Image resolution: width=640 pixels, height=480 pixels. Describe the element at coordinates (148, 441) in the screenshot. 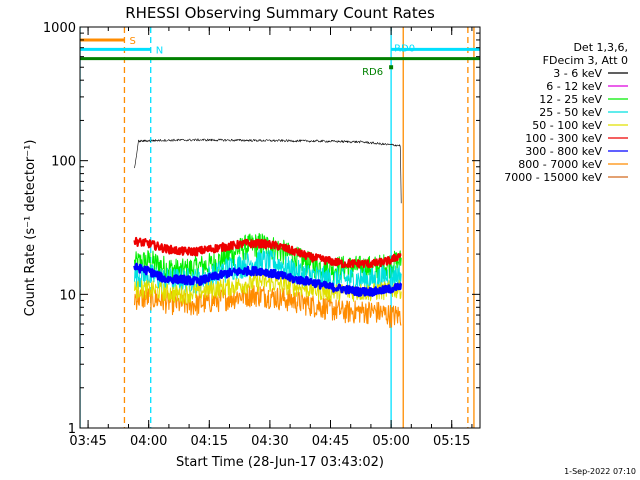

I see `x-tick-label: 04:00` at that location.